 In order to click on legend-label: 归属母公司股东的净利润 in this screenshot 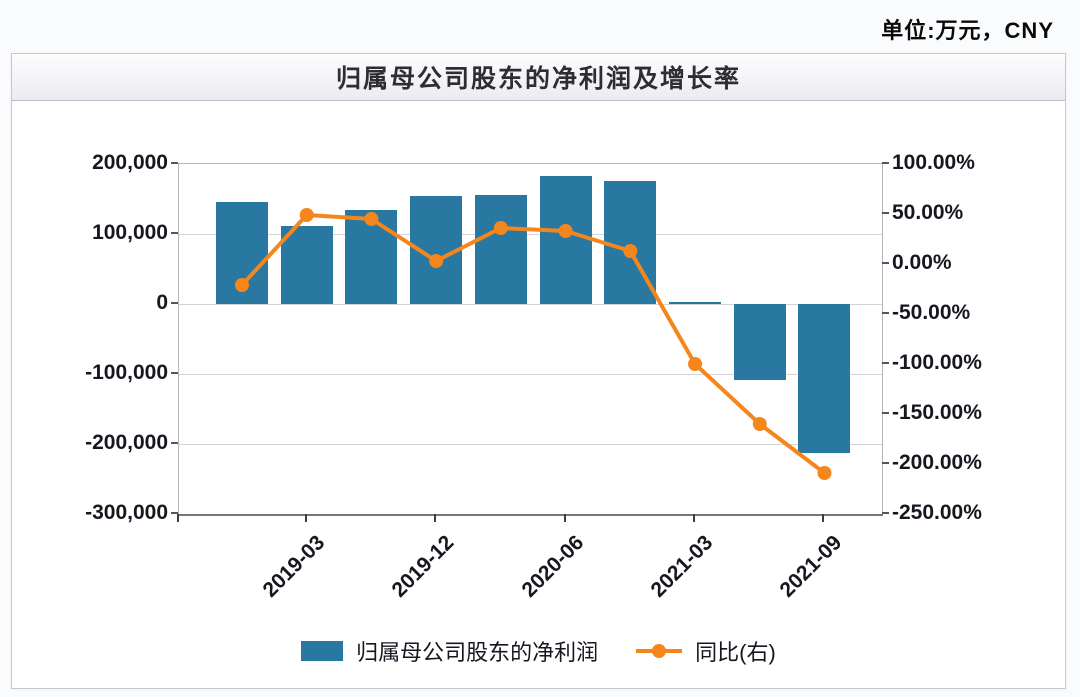, I will do `click(477, 652)`.